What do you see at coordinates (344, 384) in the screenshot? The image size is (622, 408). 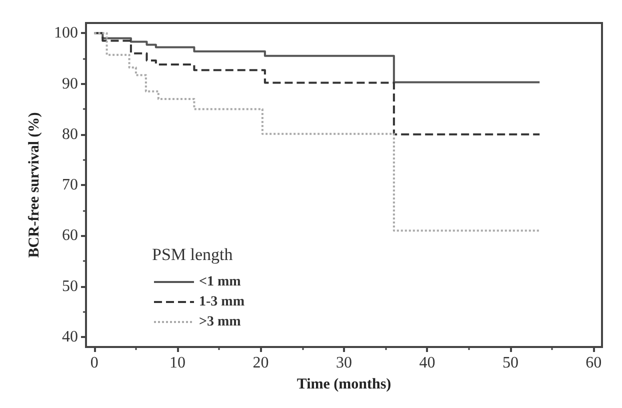 I see `x-axis-title: Time (months)` at bounding box center [344, 384].